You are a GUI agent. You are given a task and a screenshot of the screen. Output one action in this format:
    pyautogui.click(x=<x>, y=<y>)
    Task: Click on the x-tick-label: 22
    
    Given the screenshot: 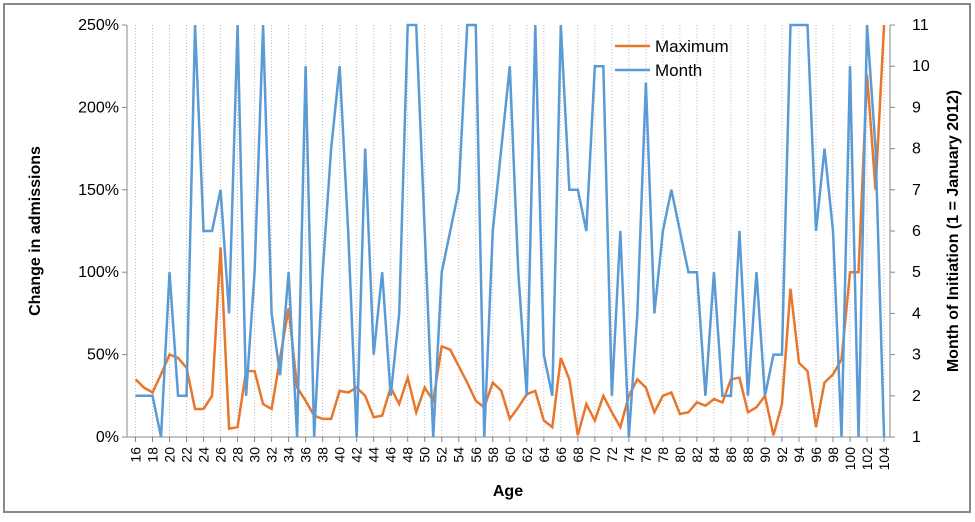 What is the action you would take?
    pyautogui.click(x=187, y=455)
    